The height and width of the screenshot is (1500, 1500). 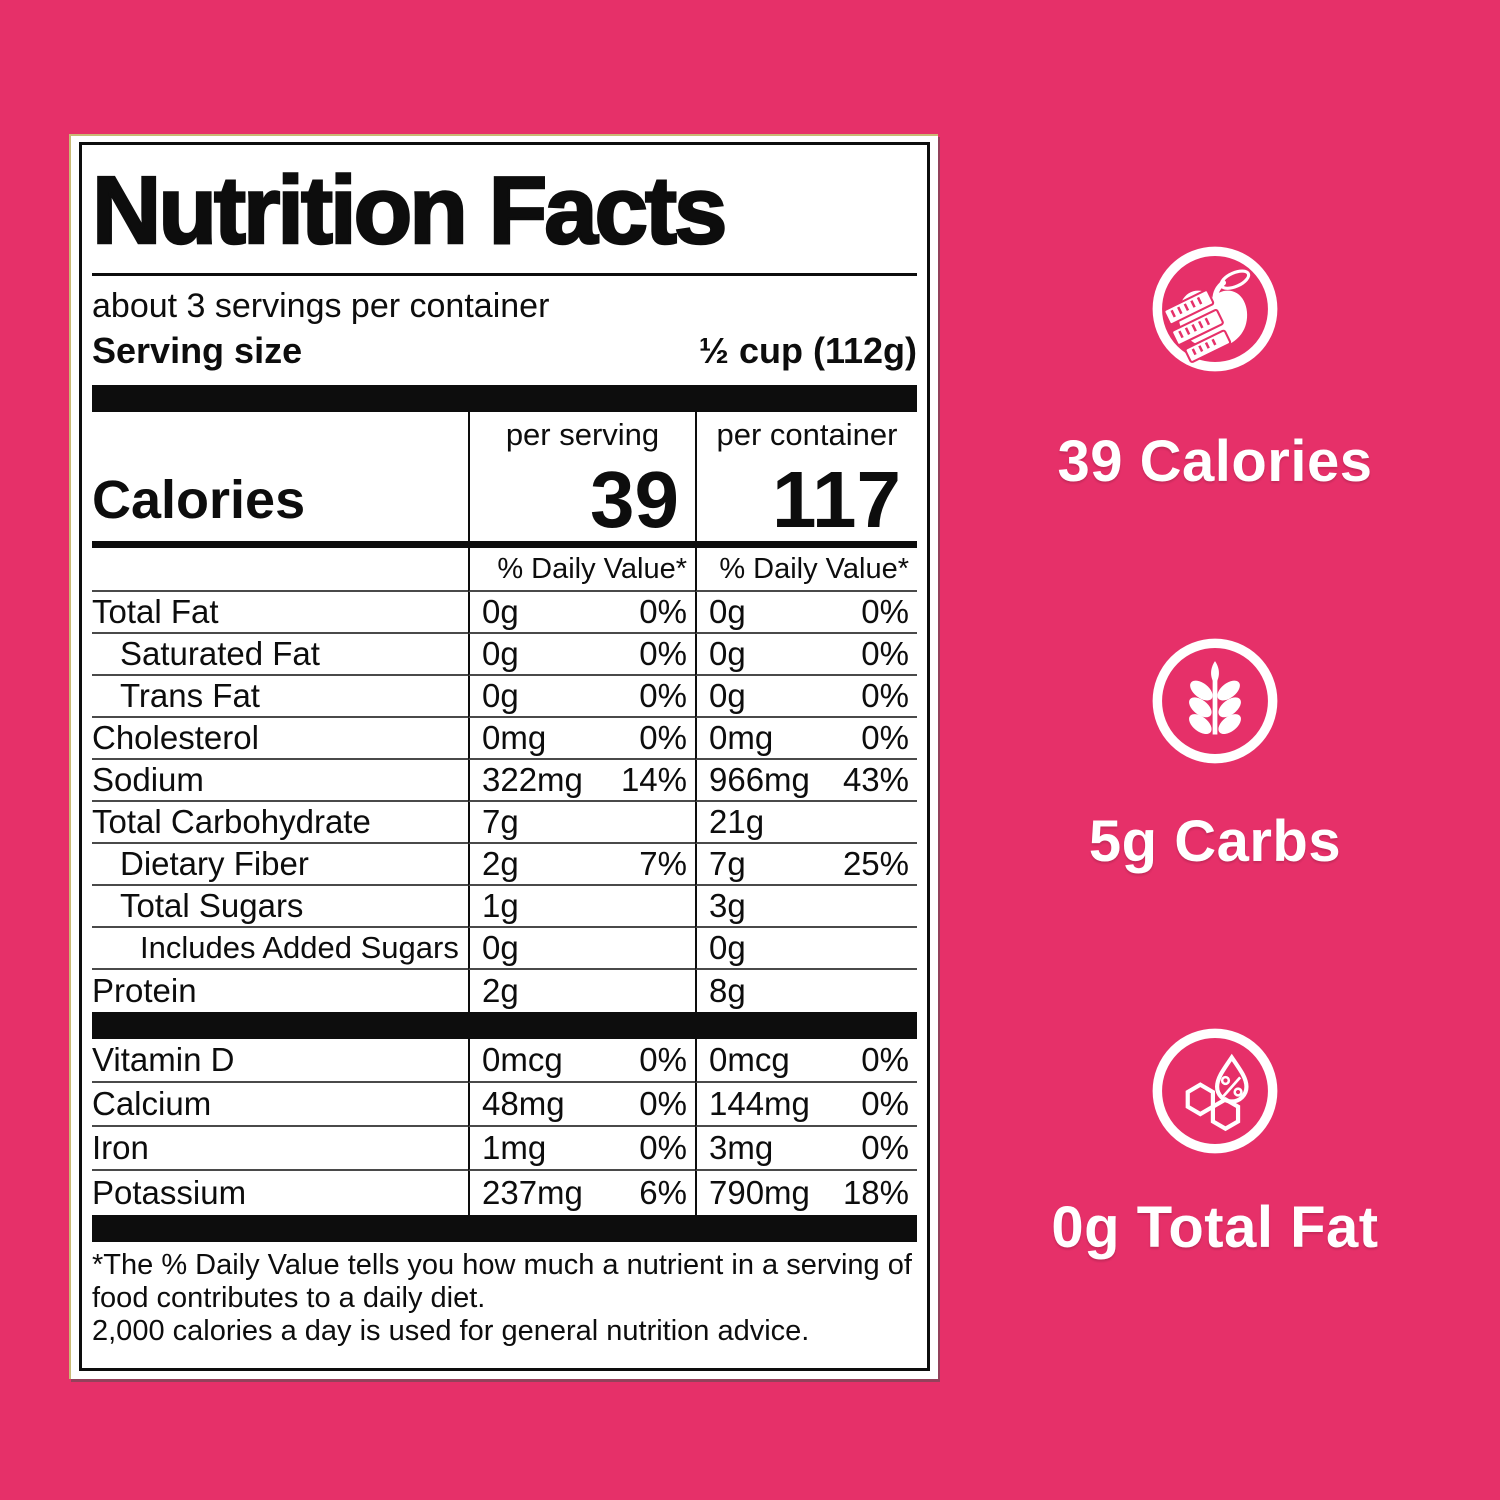 I want to click on daily-value-header-serving: % Daily Value*, so click(x=581, y=570).